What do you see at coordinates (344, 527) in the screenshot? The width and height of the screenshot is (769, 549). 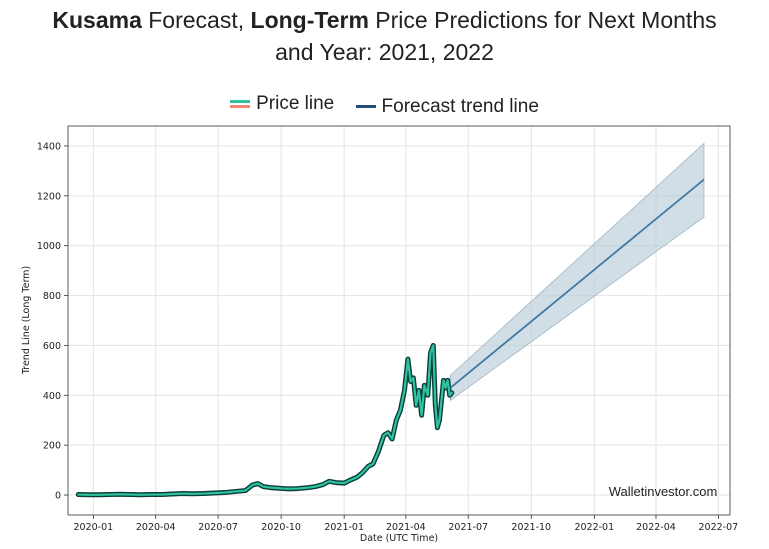 I see `x-tick-label: 2021-01` at bounding box center [344, 527].